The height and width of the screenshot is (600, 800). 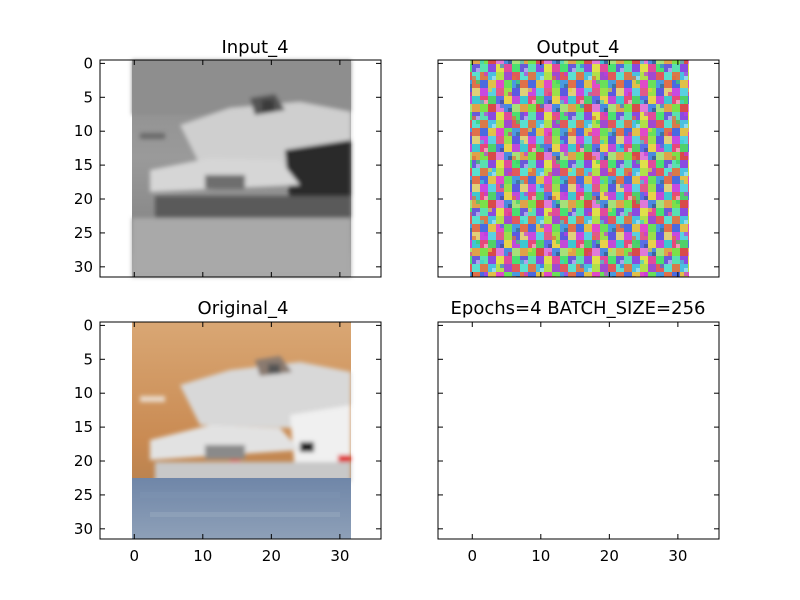 I want to click on subplot-output: Output_4, so click(x=578, y=157).